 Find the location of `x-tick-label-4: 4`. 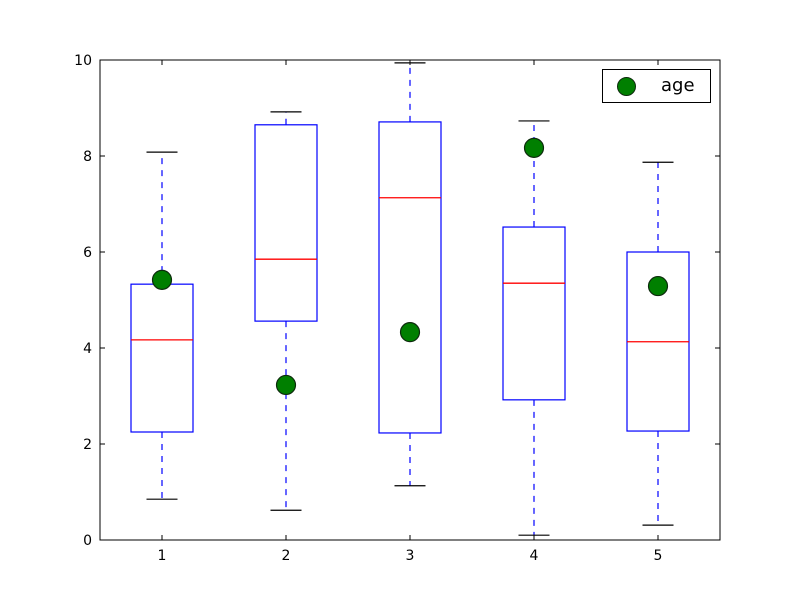

x-tick-label-4: 4 is located at coordinates (534, 556).